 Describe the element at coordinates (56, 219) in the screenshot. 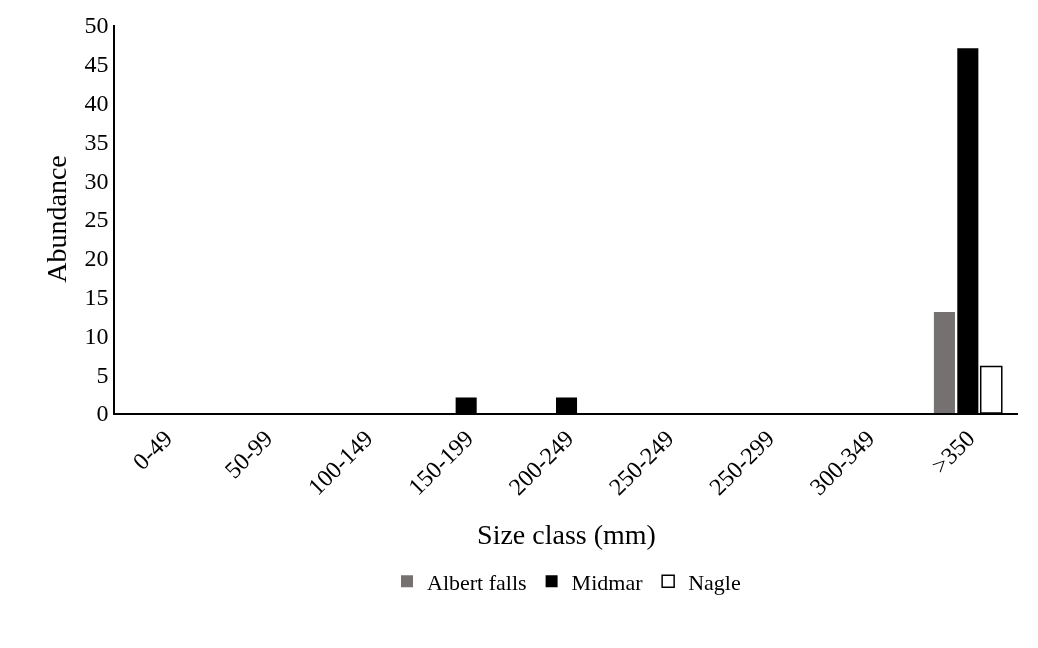

I see `y-axis-title: Abundance` at that location.